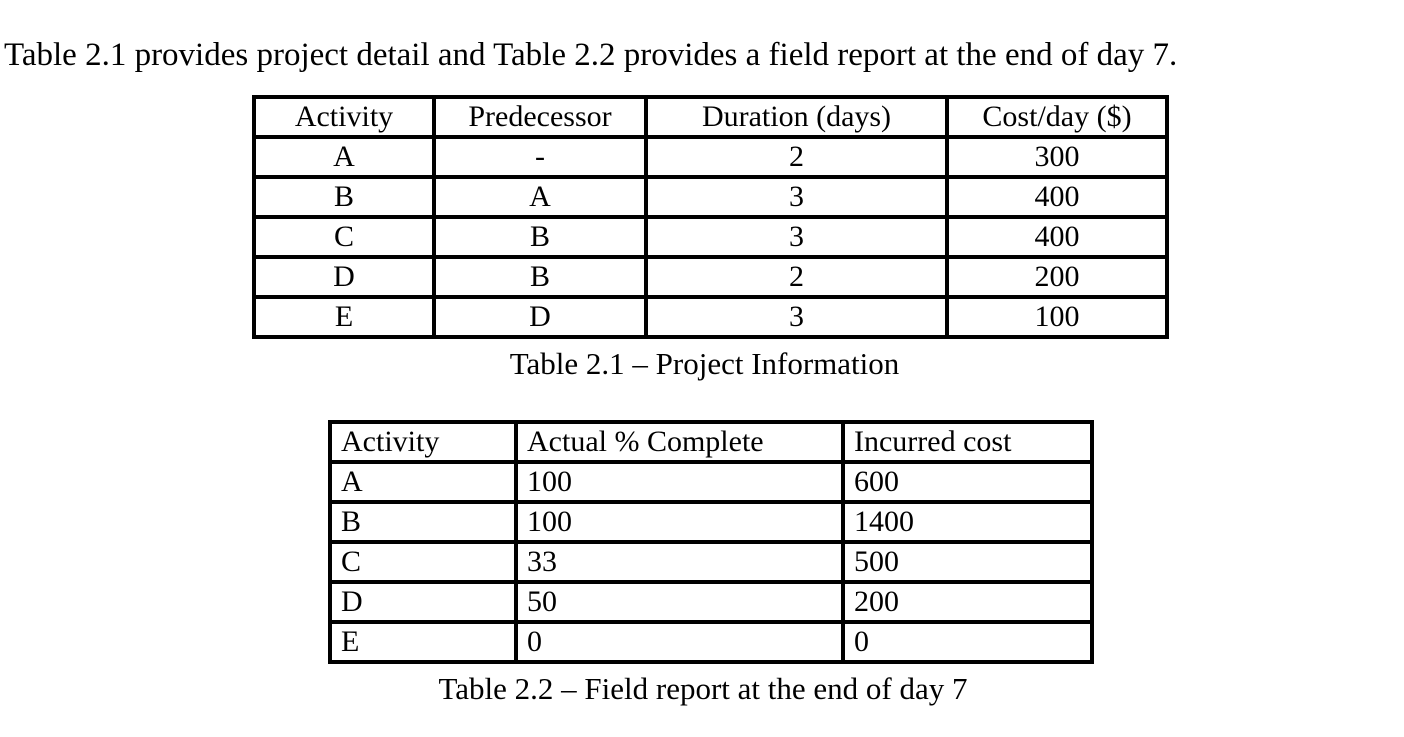  I want to click on table-row: A 100 600, so click(711, 482).